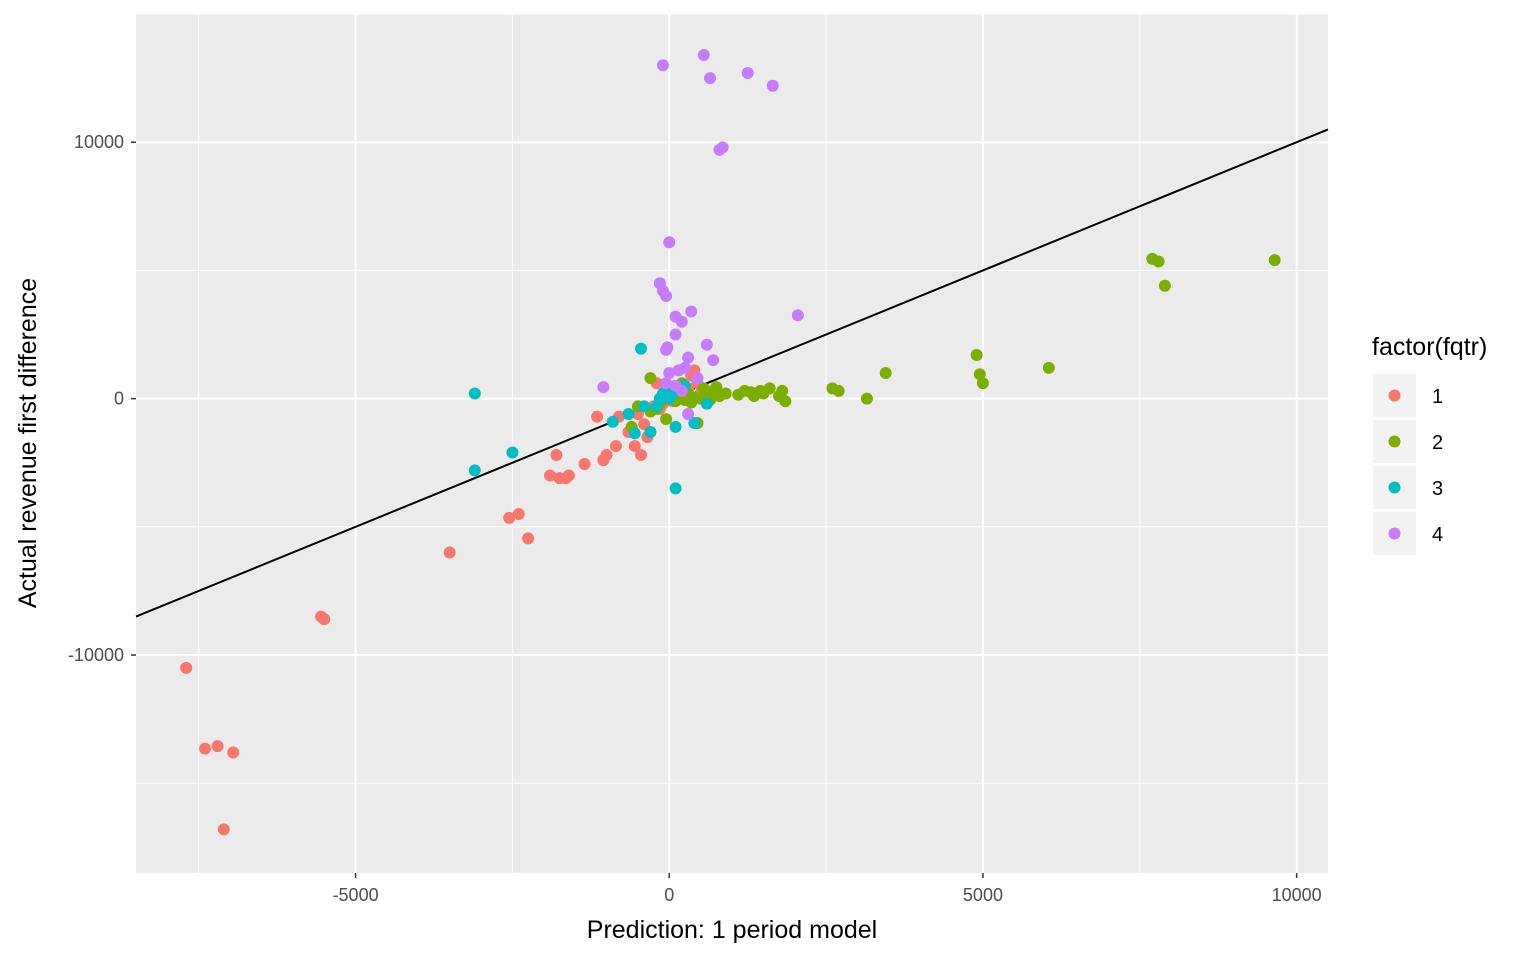 This screenshot has width=1536, height=960. Describe the element at coordinates (983, 895) in the screenshot. I see `x-tick-label: 5000` at that location.